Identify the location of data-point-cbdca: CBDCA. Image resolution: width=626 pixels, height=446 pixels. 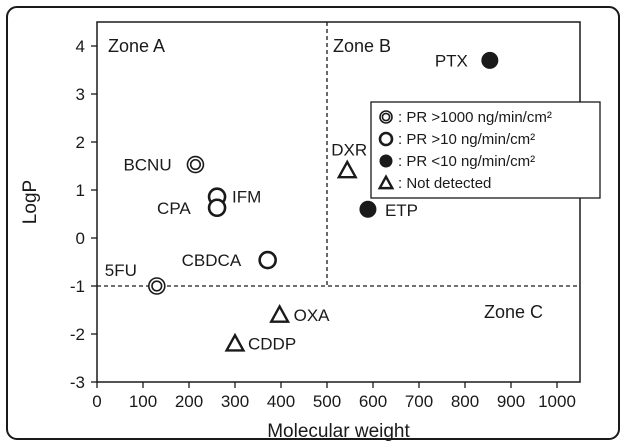
(229, 260).